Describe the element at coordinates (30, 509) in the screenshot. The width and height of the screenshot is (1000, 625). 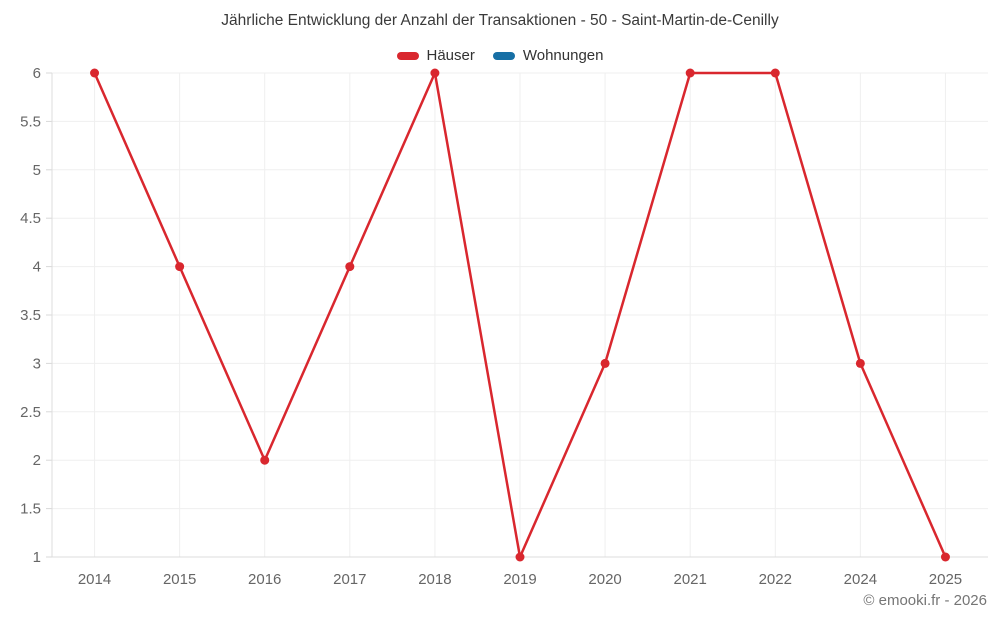
I see `y-axis-label: 1.5` at that location.